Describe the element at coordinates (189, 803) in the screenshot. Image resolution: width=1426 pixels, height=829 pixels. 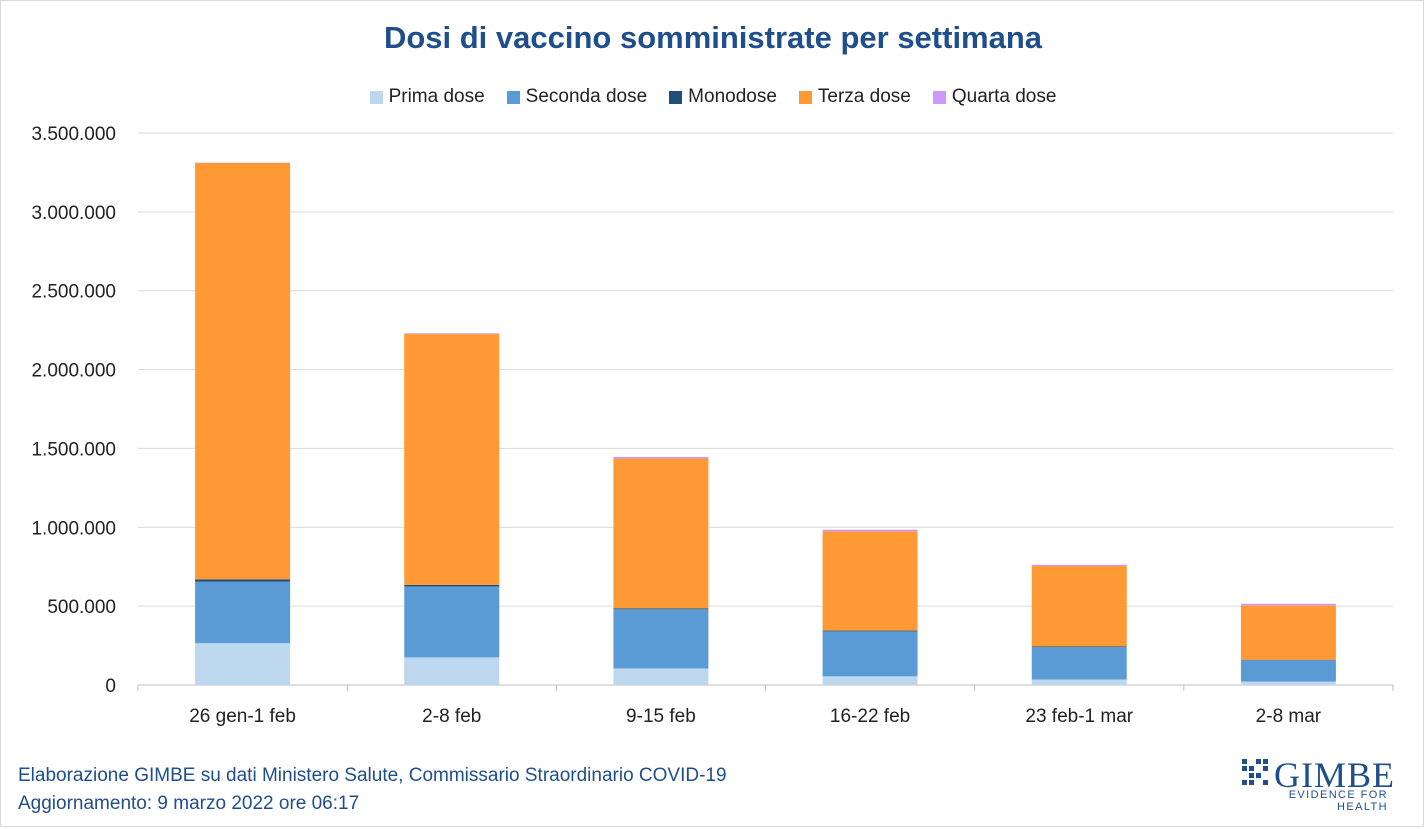
I see `footer-updated: Aggiornamento: 9 marzo 2022 ore 06:17` at that location.